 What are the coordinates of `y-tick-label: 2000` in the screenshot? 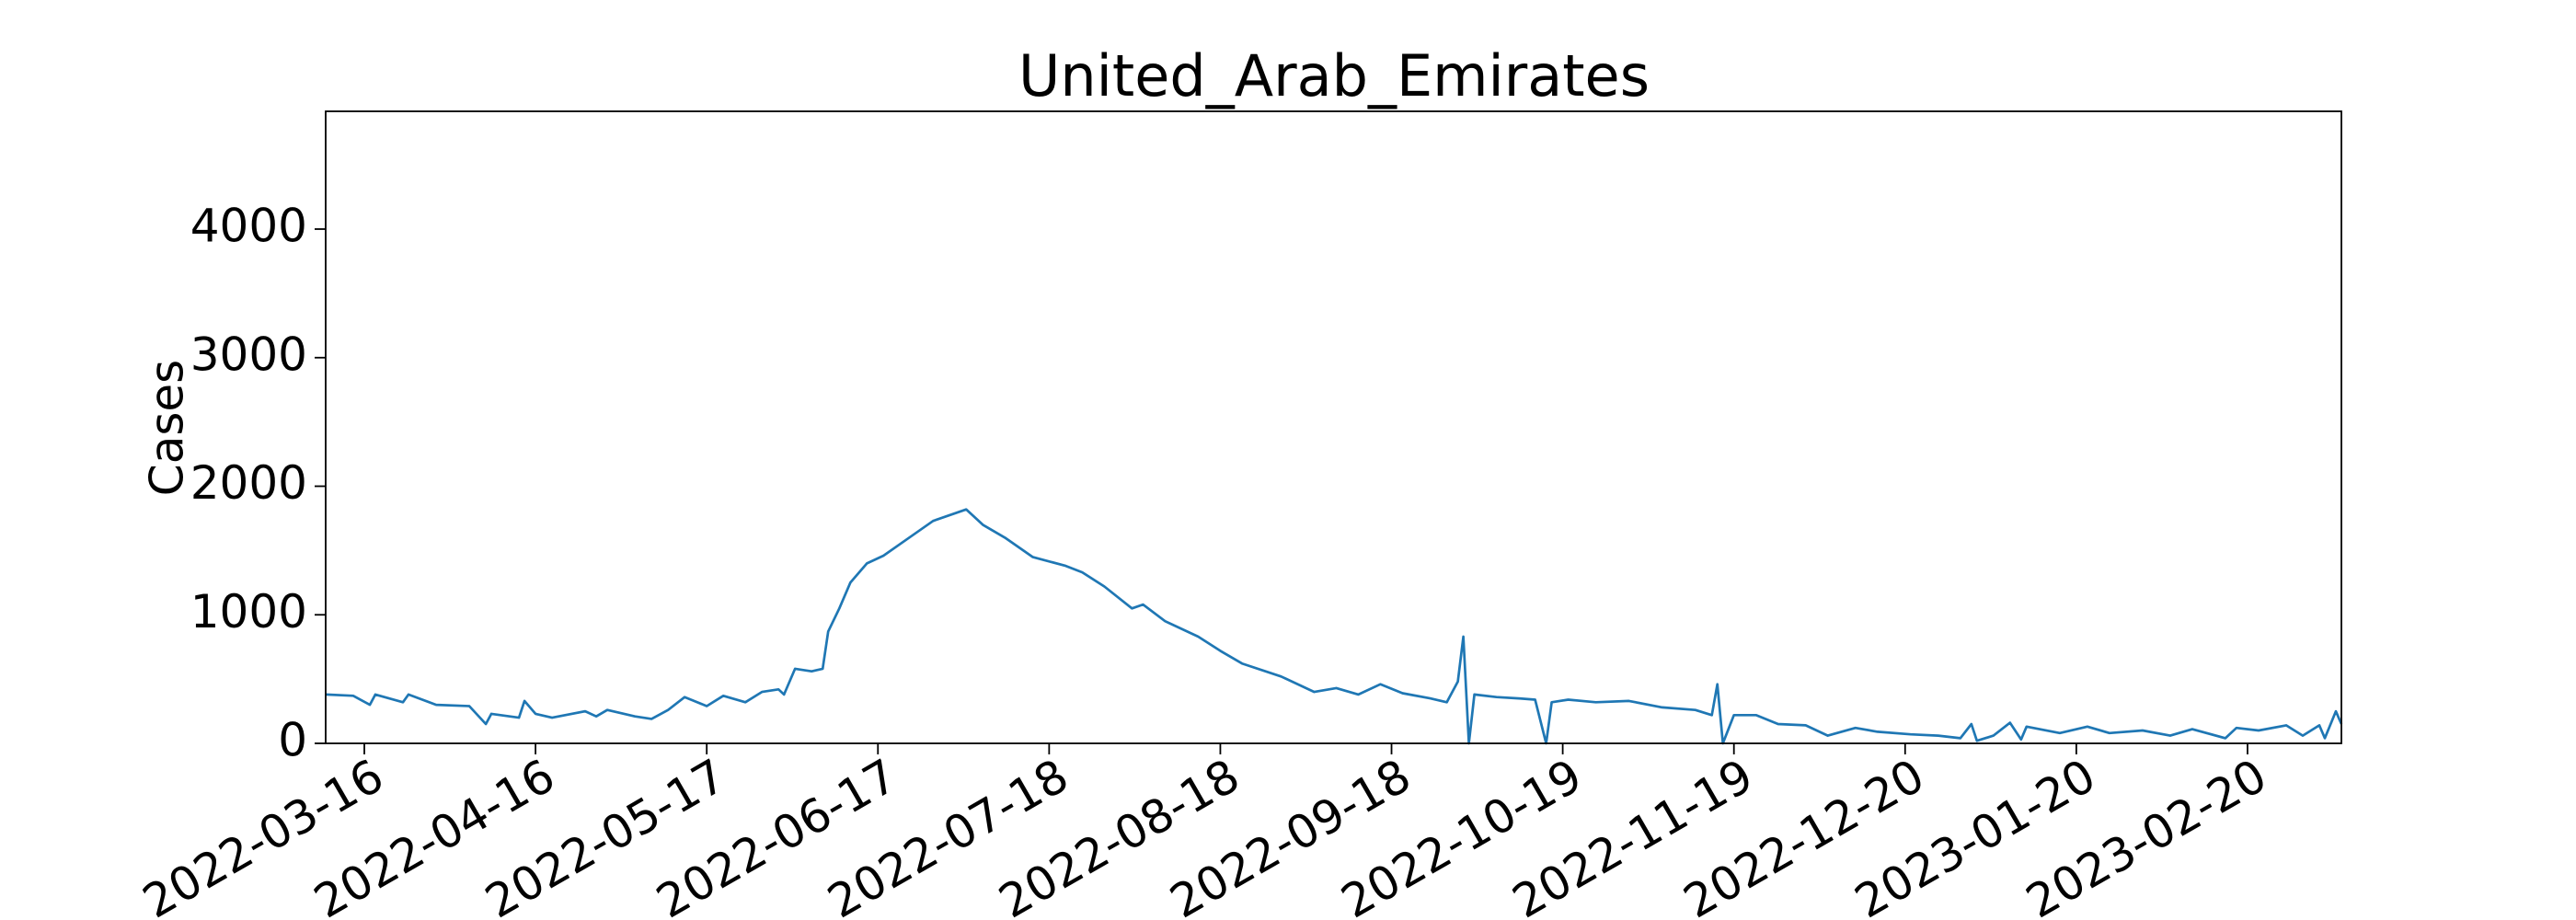 It's located at (248, 483).